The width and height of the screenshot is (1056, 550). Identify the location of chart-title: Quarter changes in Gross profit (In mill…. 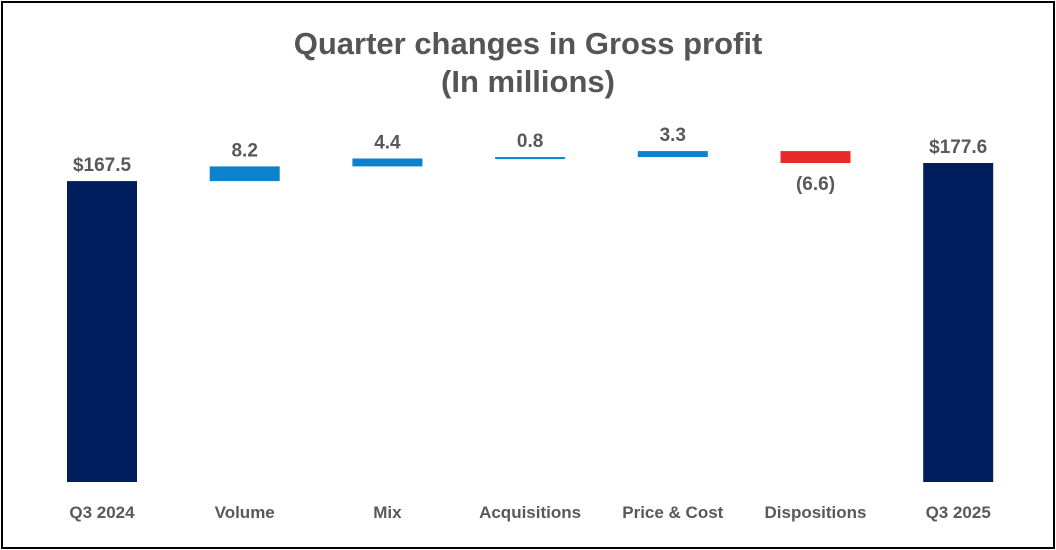
(528, 63).